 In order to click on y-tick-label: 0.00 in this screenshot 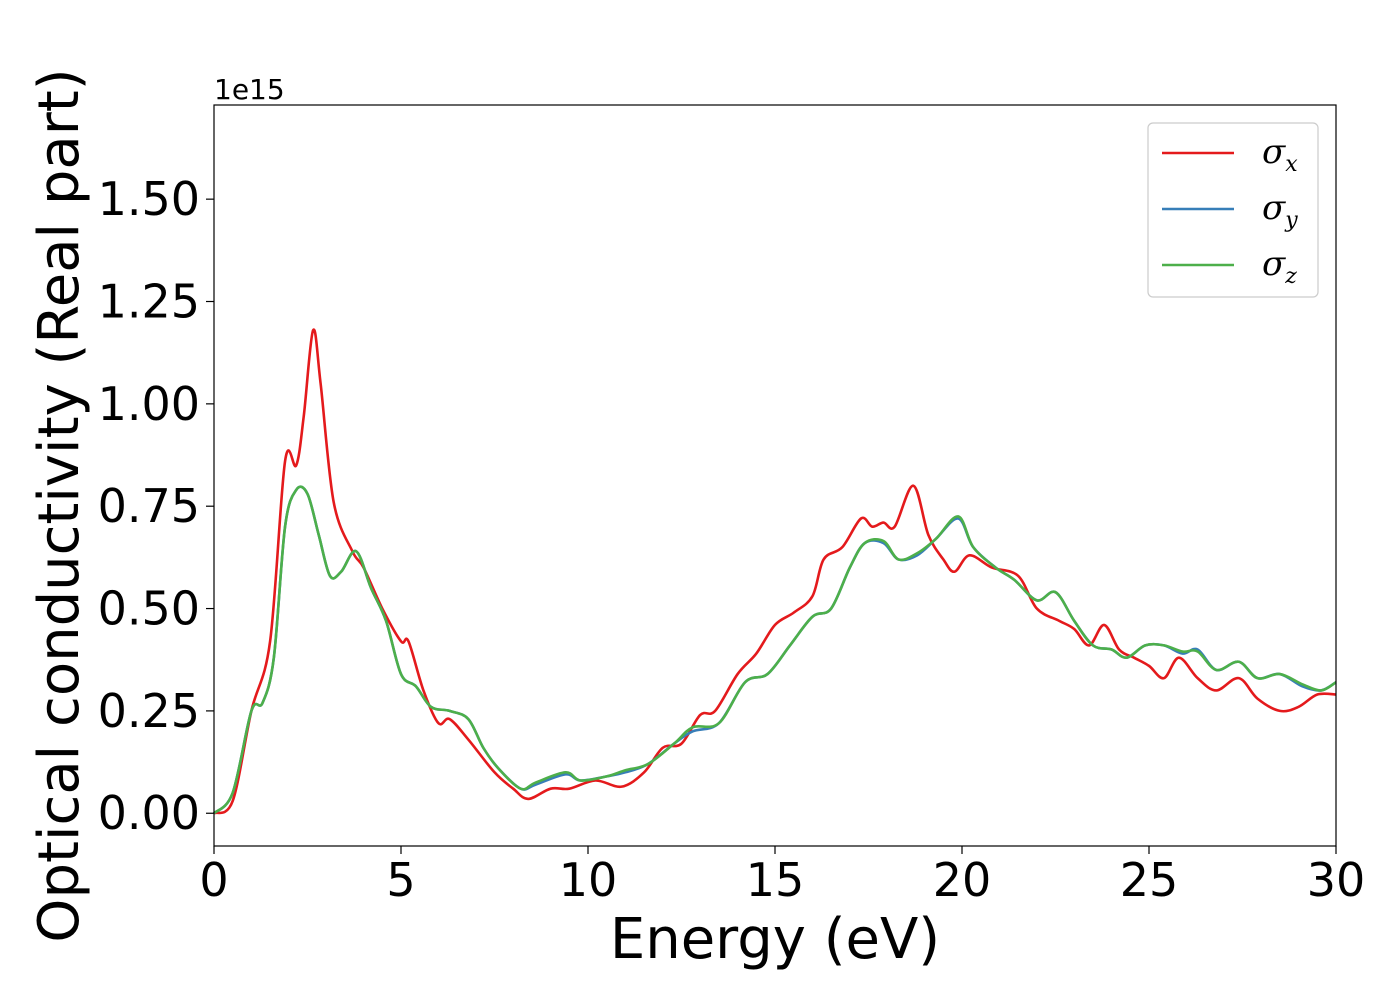, I will do `click(149, 813)`.